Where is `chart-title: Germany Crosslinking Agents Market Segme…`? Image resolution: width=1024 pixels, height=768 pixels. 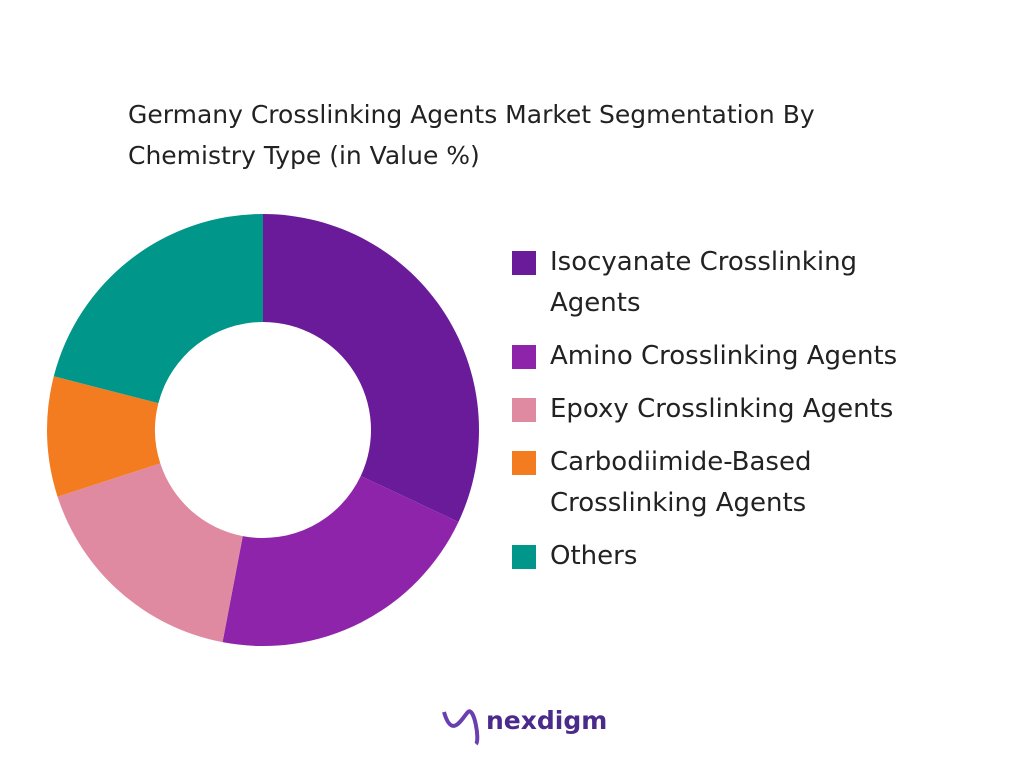
chart-title: Germany Crosslinking Agents Market Segme… is located at coordinates (471, 135).